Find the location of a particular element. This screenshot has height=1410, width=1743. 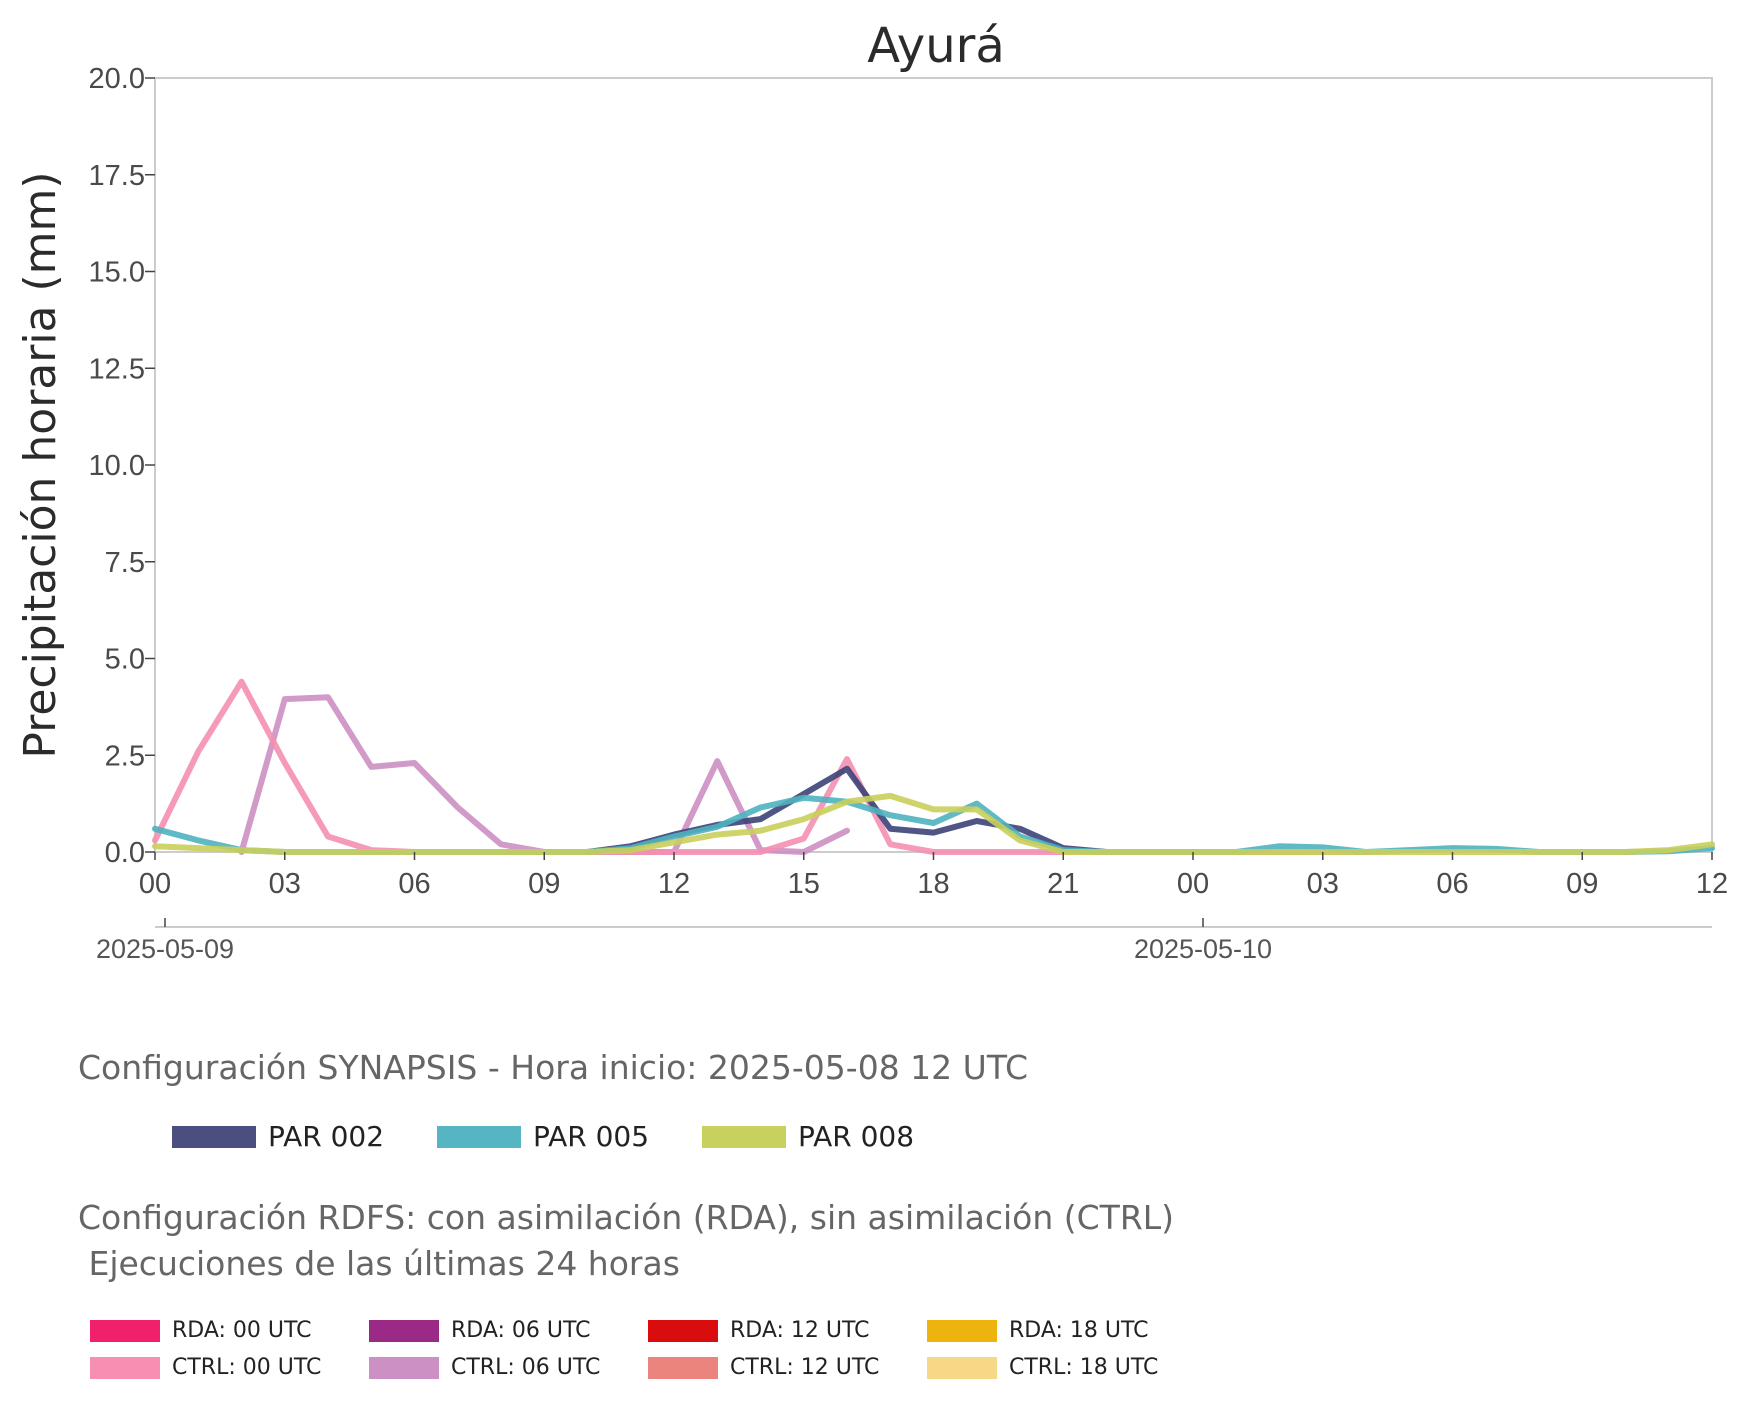

rdfs-legend-item: CTRL: 06 UTC is located at coordinates (484, 1367).